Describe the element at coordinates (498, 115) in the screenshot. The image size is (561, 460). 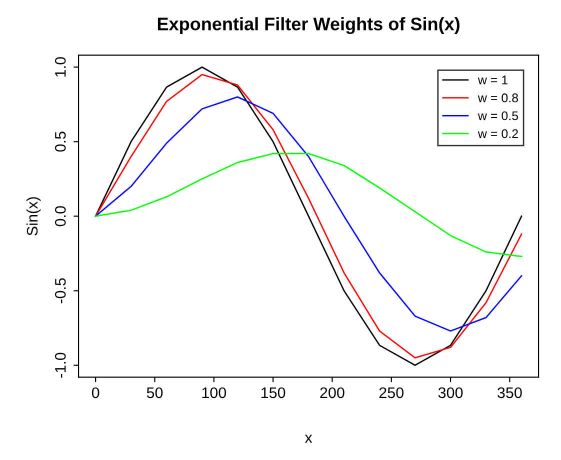
I see `legend-label: w = 0.5` at that location.